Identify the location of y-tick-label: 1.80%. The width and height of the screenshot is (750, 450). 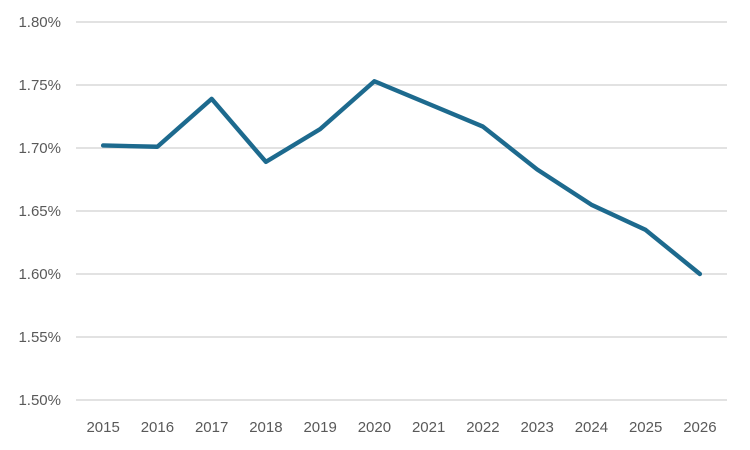
(39, 22).